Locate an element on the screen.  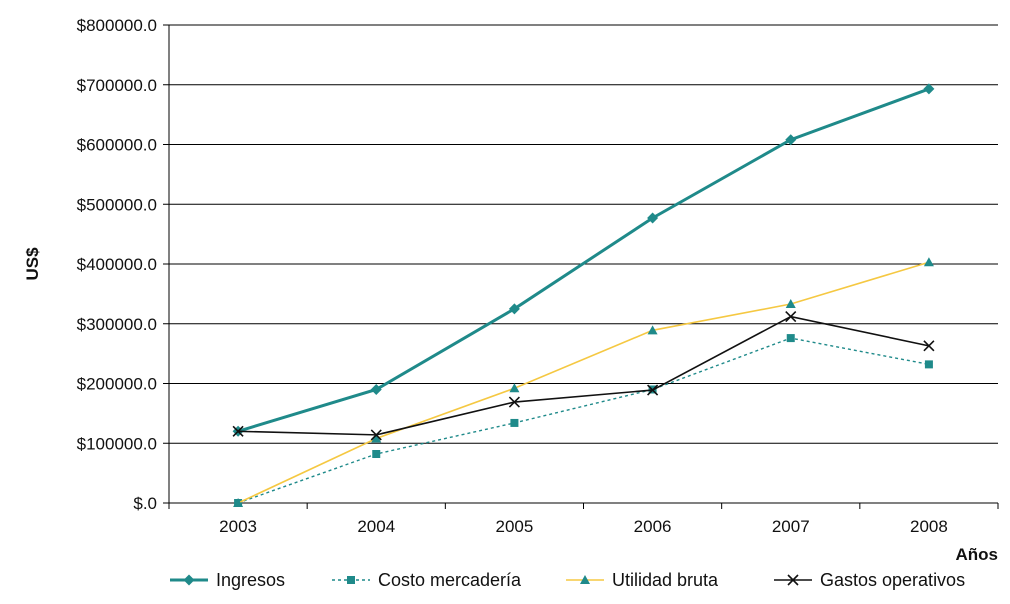
x-tick-label: 2003 is located at coordinates (238, 526).